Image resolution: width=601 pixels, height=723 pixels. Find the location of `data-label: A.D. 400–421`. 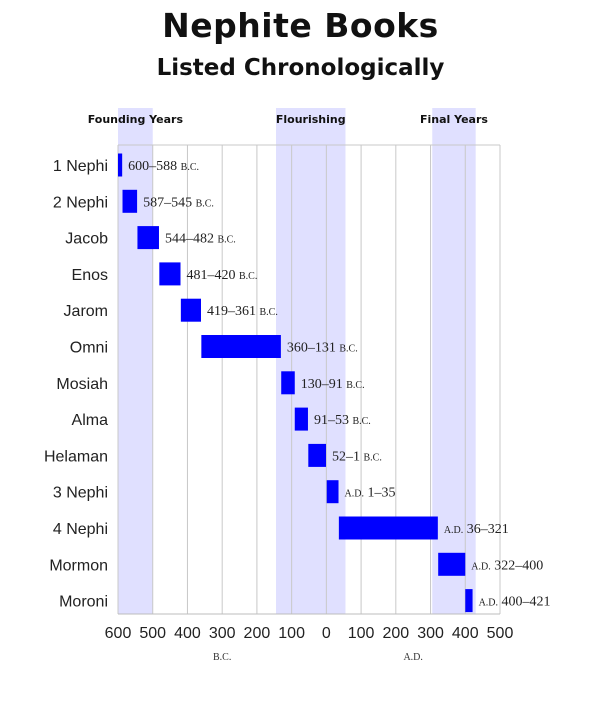

data-label: A.D. 400–421 is located at coordinates (515, 602).